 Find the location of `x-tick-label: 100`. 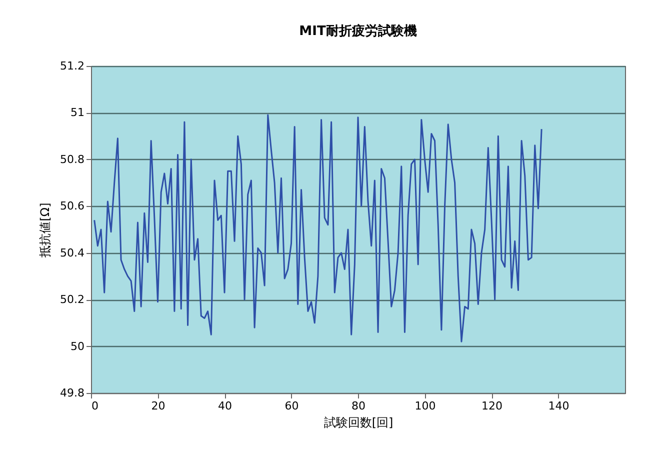

x-tick-label: 100 is located at coordinates (425, 406).